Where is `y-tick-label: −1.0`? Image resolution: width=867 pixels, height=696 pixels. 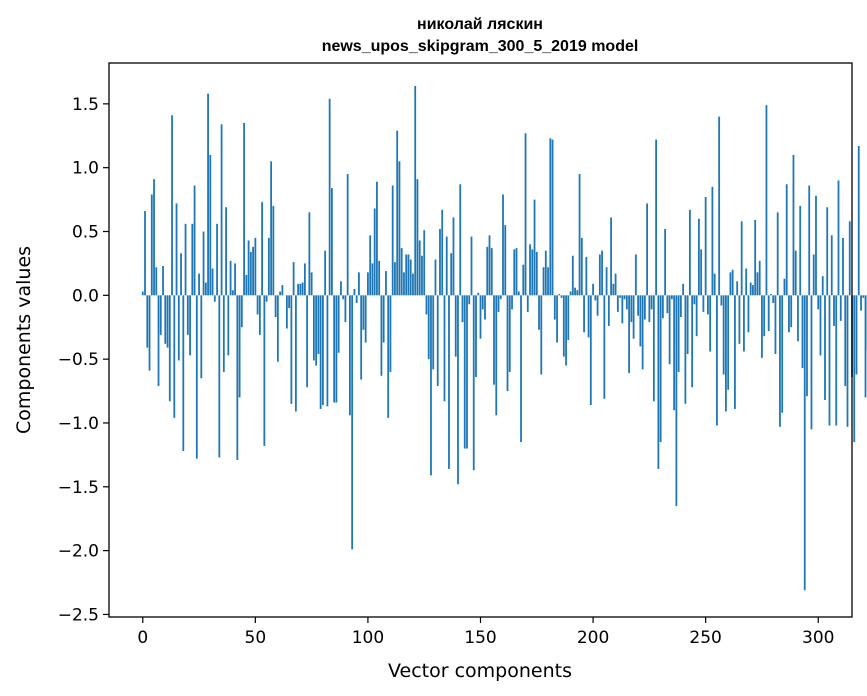
y-tick-label: −1.0 is located at coordinates (78, 424).